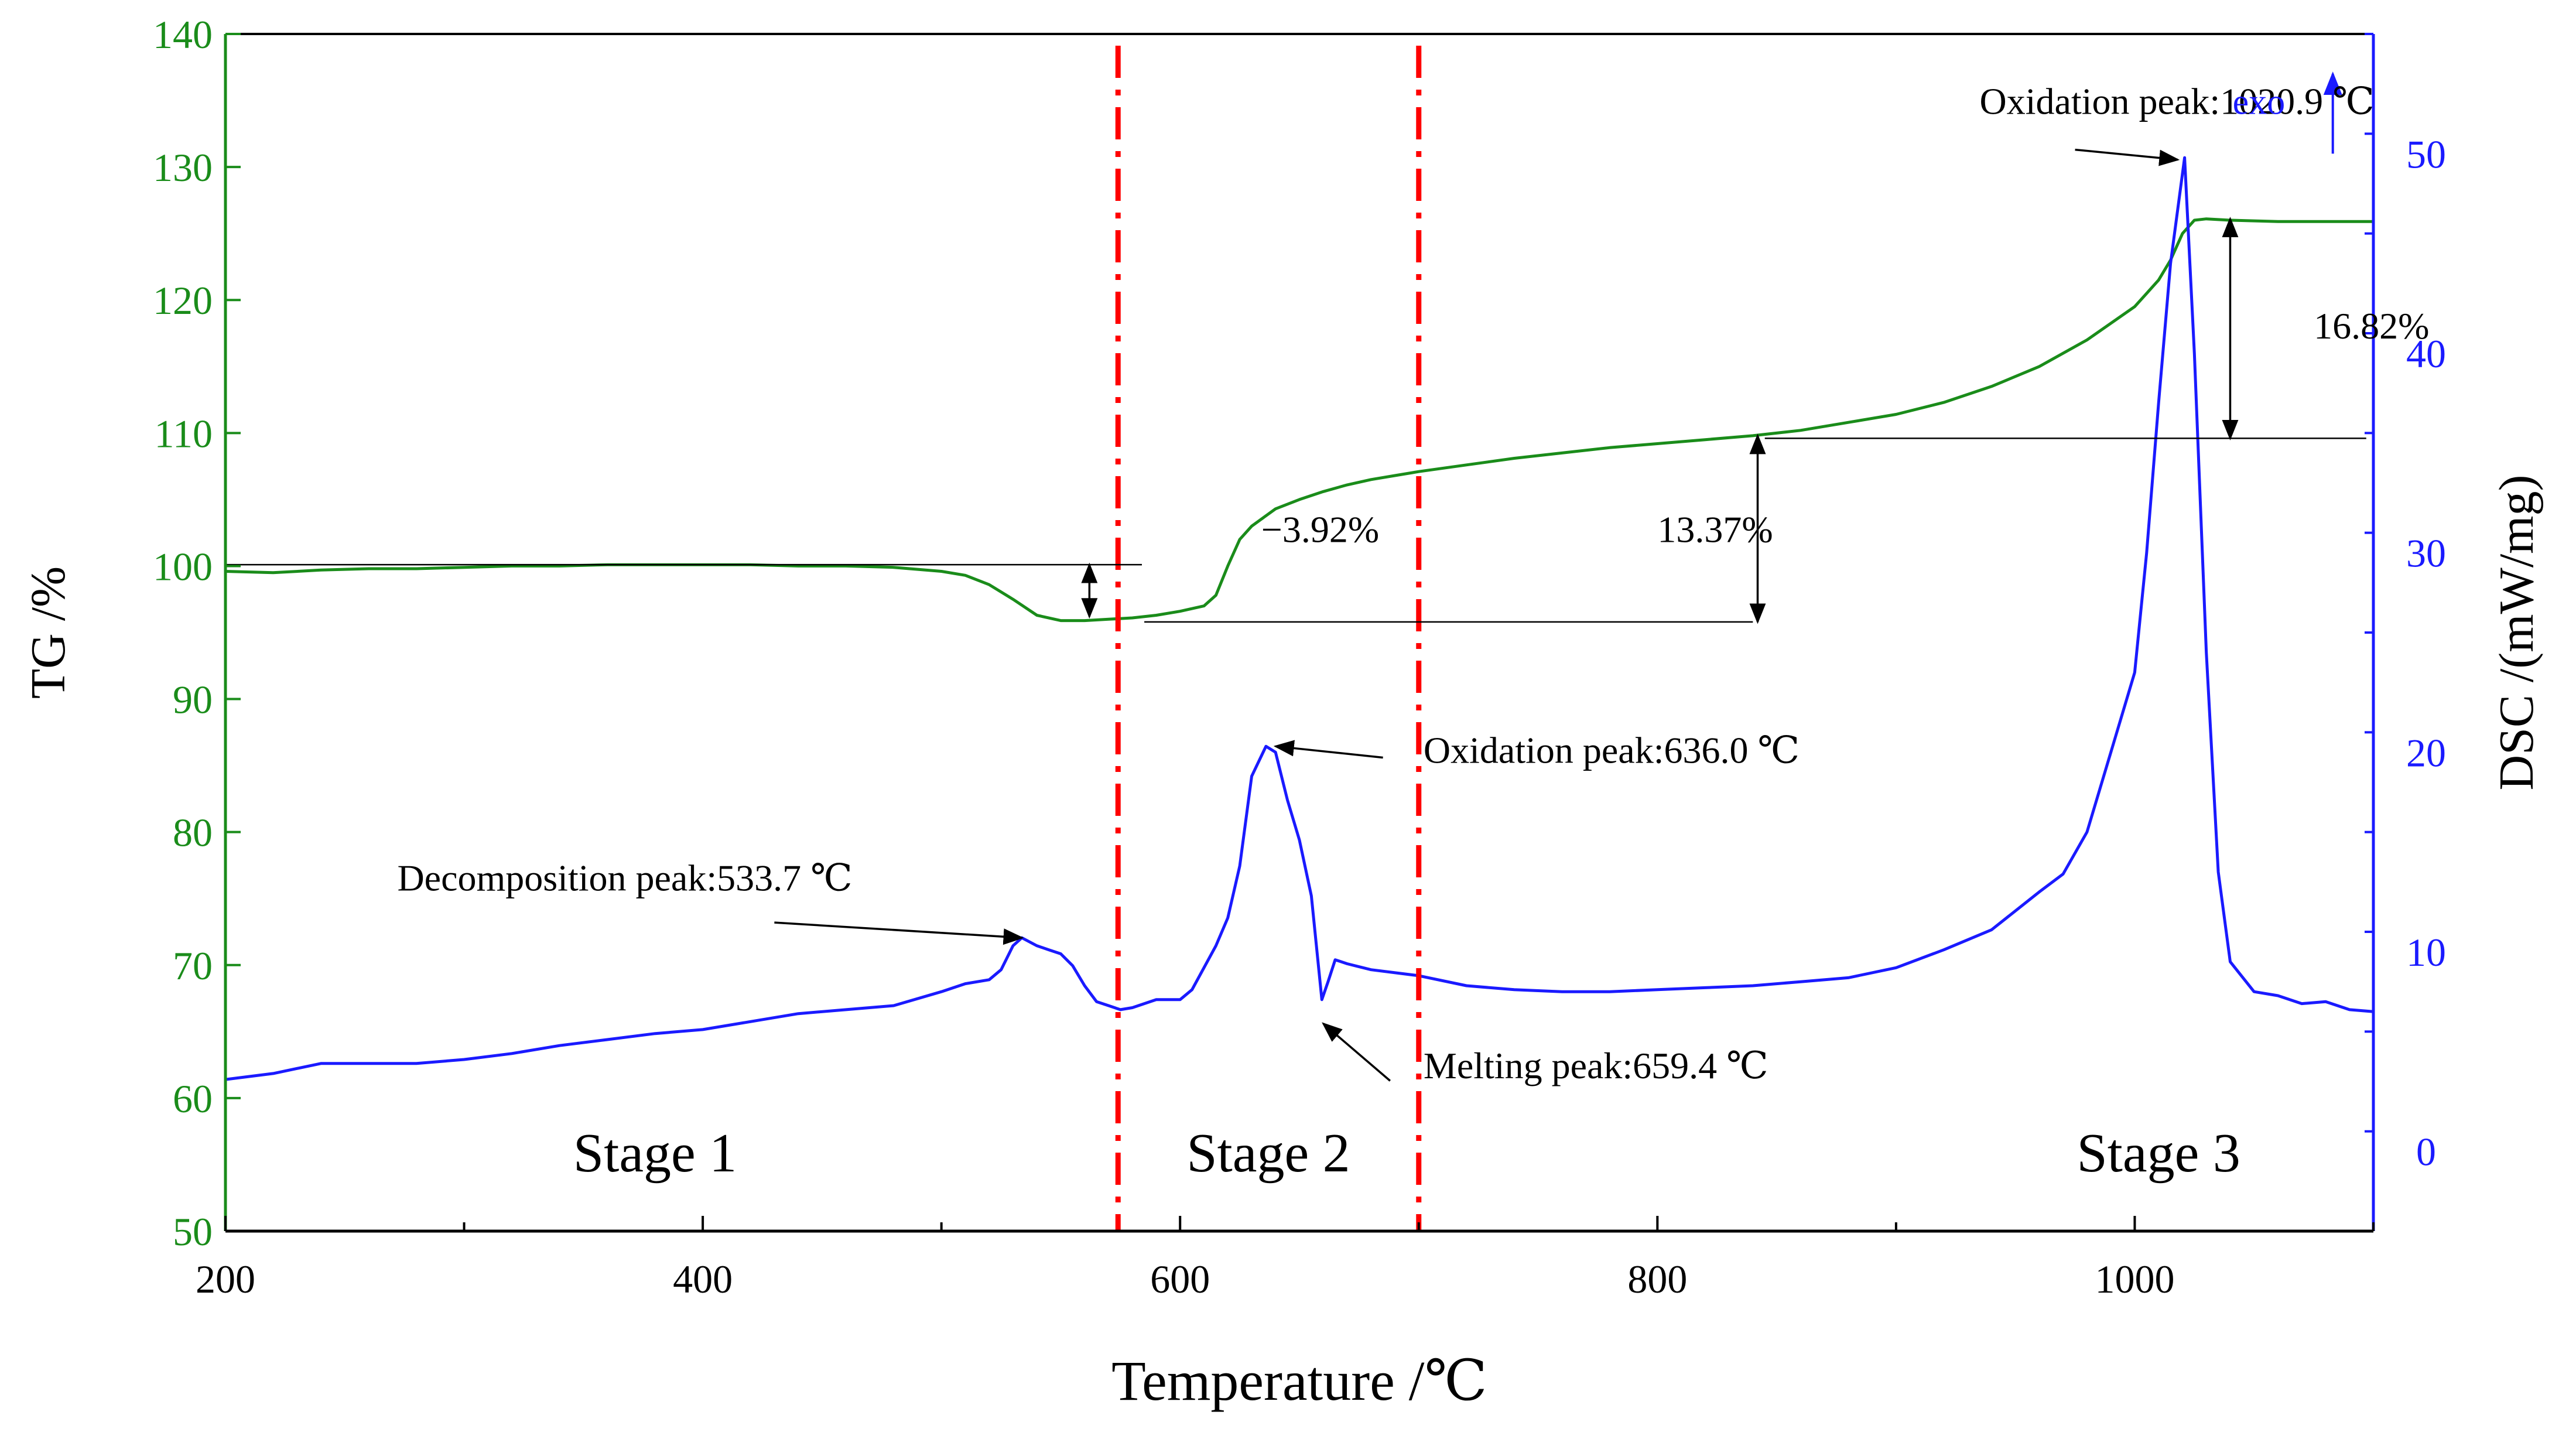  Describe the element at coordinates (703, 1279) in the screenshot. I see `x-tick-label: 400` at that location.